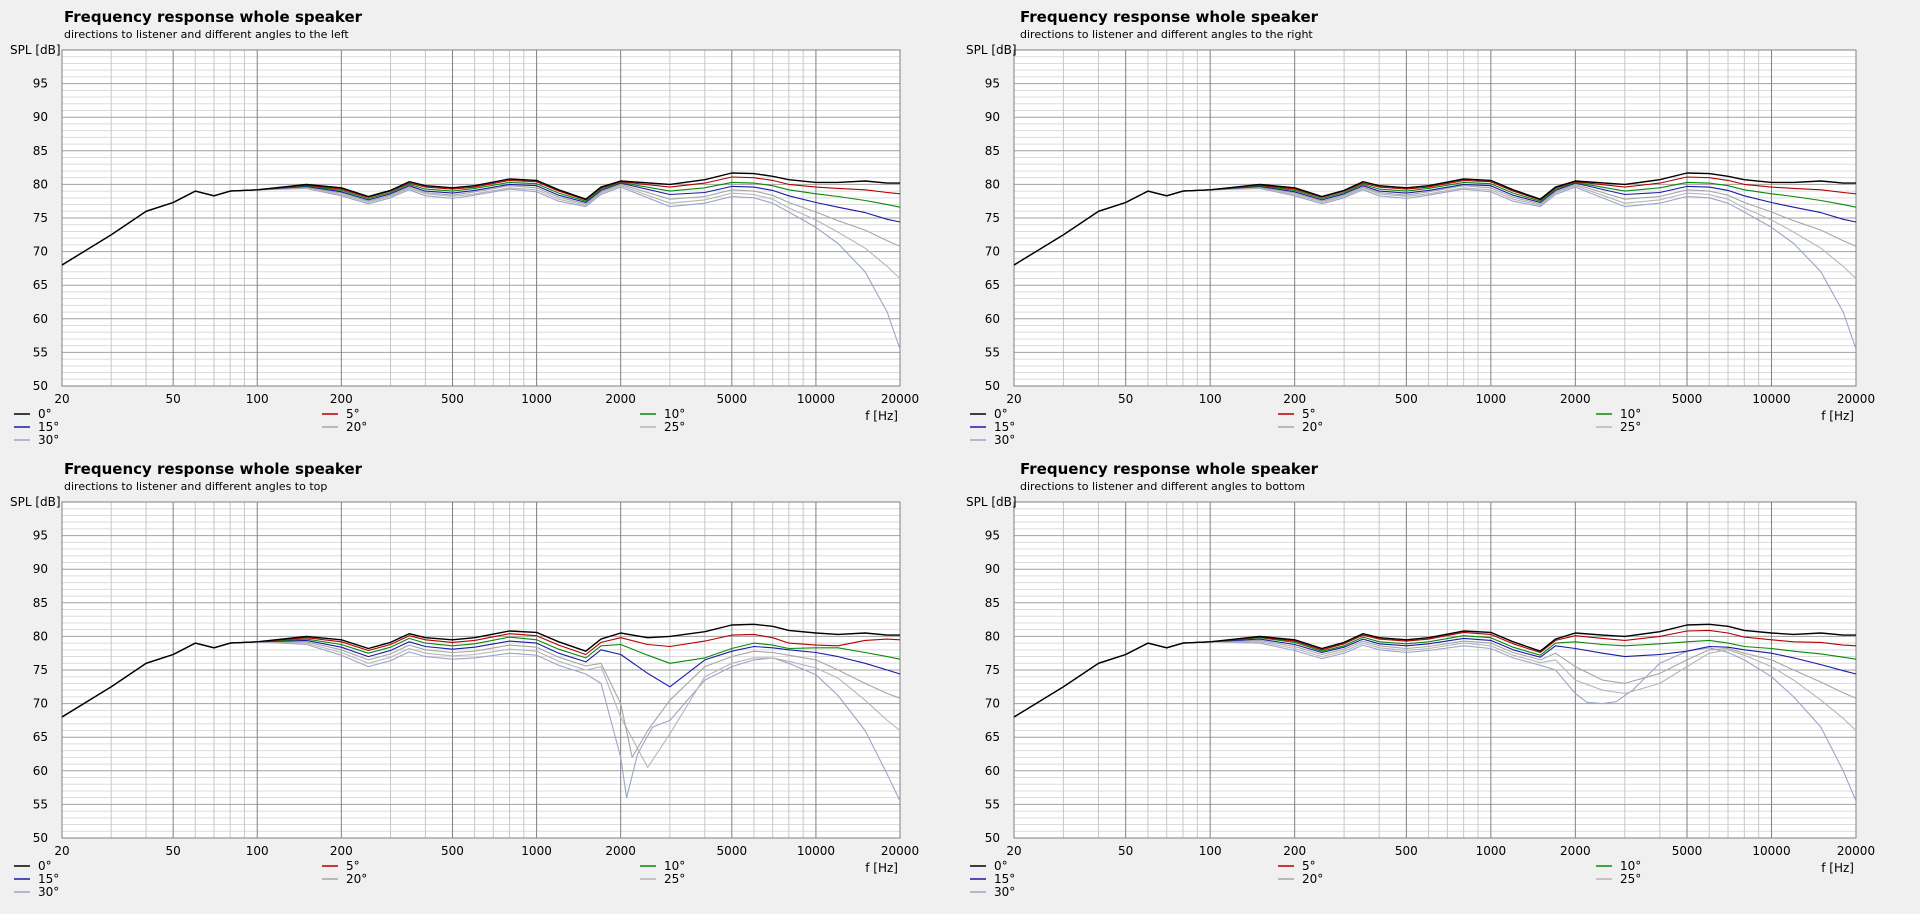 This screenshot has height=914, width=1920. Describe the element at coordinates (341, 399) in the screenshot. I see `x-tick-label: 200` at that location.